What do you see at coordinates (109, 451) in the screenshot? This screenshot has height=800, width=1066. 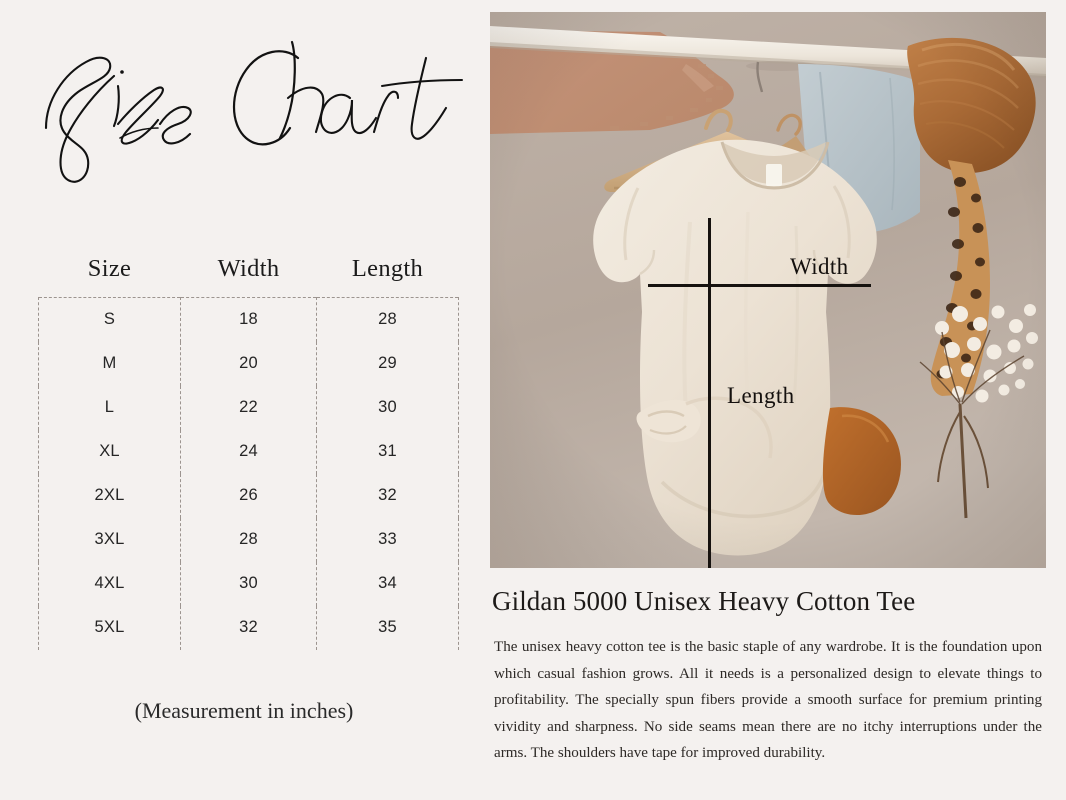 I see `cell-size: XL` at bounding box center [109, 451].